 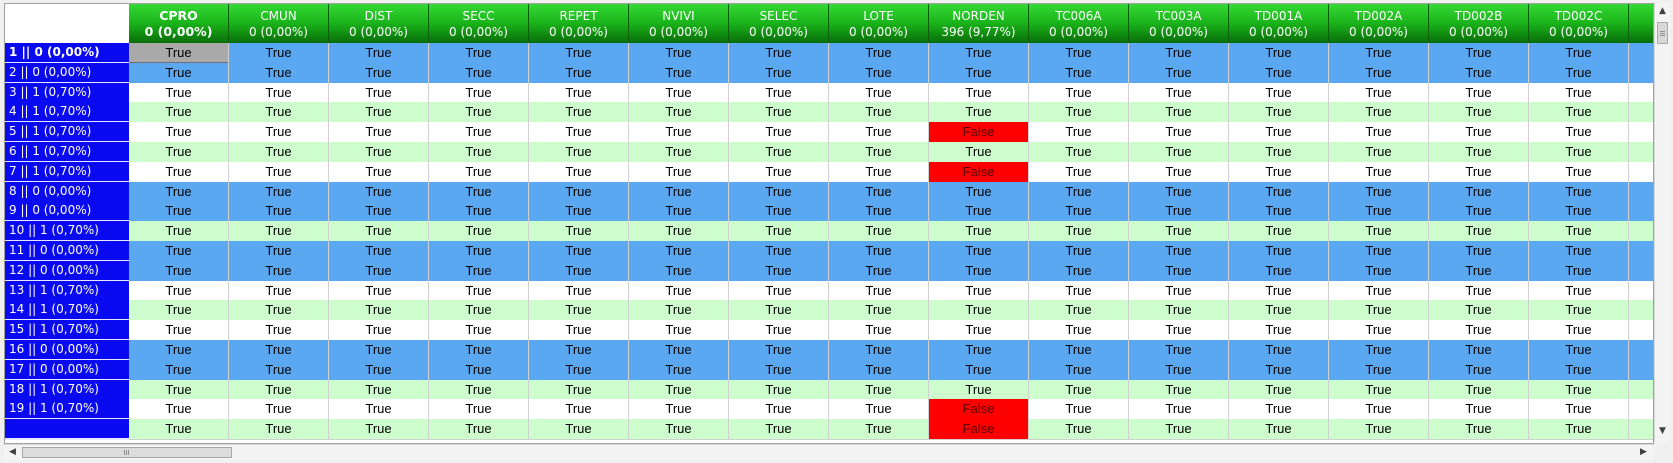 I want to click on column-header-td002b: TD002B 0 (0,00%), so click(x=1479, y=24).